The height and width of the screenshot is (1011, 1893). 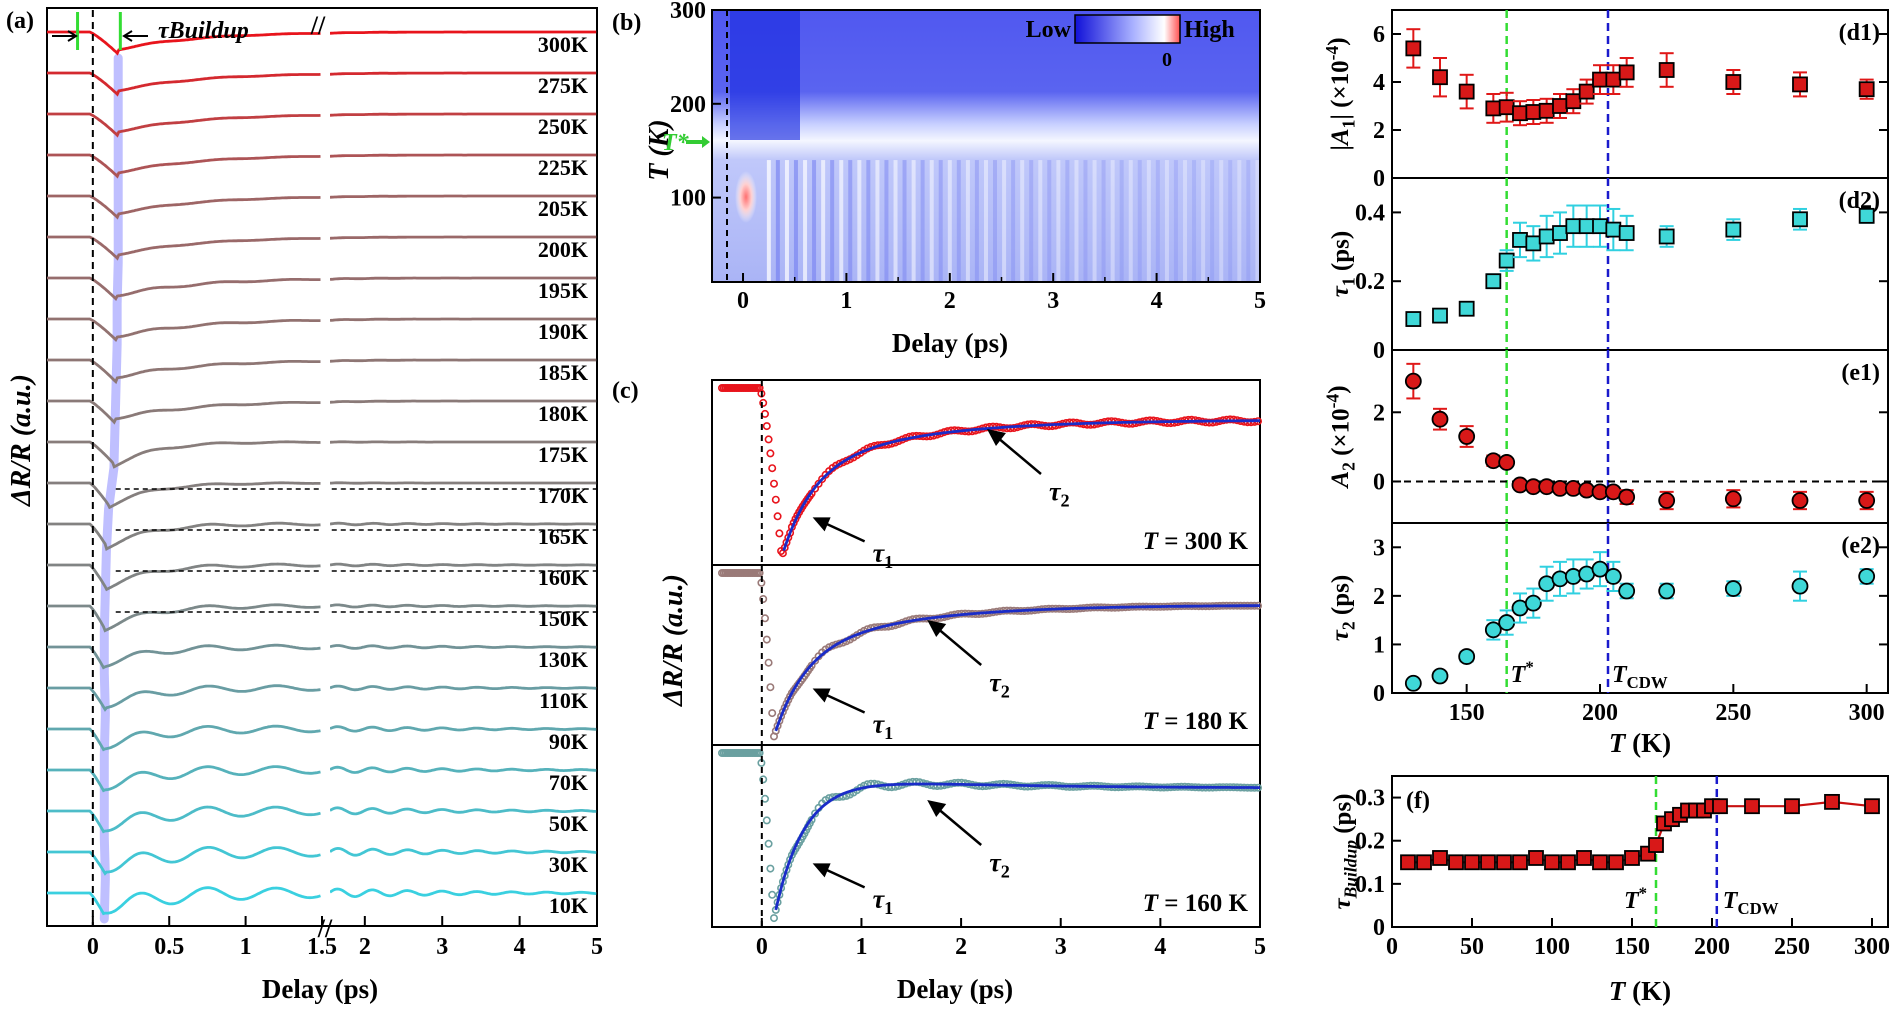 What do you see at coordinates (1370, 799) in the screenshot?
I see `tick-label-f-y-0.3: 0.3` at bounding box center [1370, 799].